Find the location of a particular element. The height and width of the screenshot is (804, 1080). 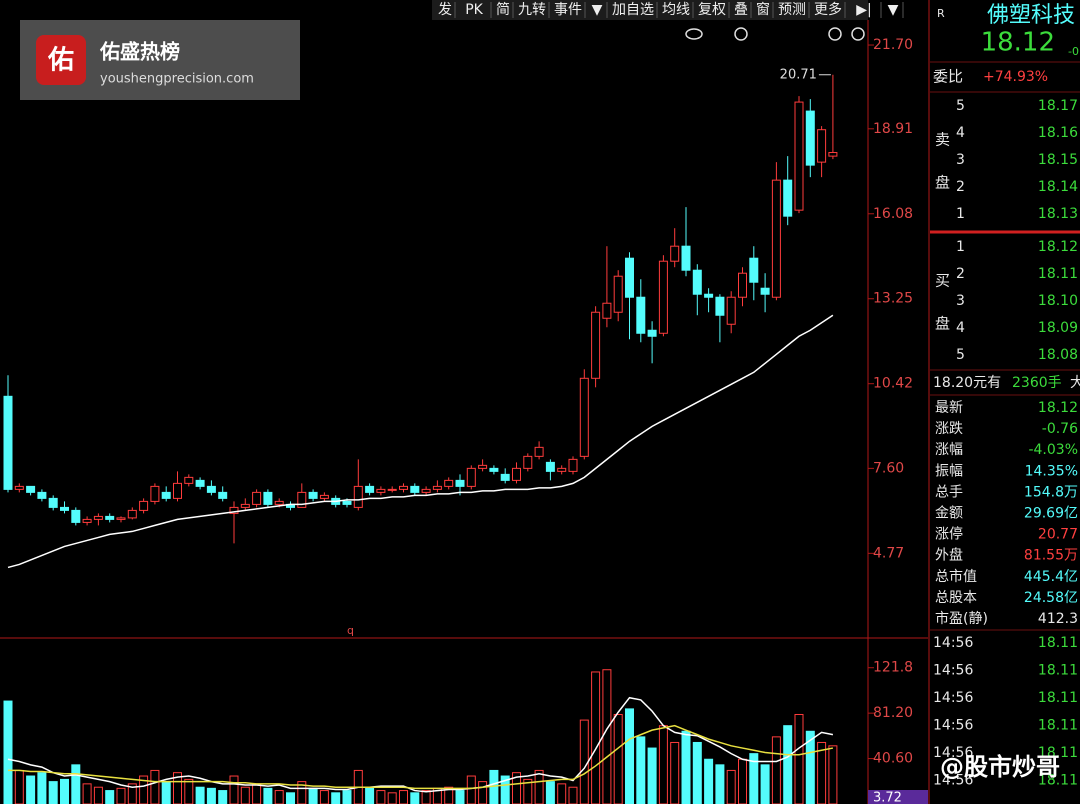

toolbar-button: 预测 is located at coordinates (792, 10).